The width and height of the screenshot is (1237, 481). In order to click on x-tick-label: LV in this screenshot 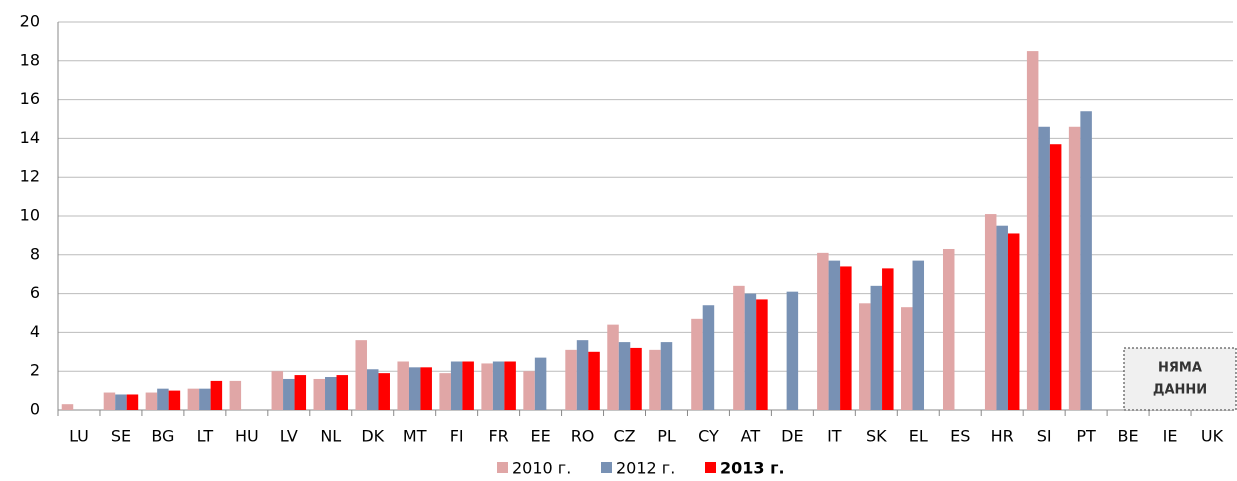, I will do `click(289, 436)`.